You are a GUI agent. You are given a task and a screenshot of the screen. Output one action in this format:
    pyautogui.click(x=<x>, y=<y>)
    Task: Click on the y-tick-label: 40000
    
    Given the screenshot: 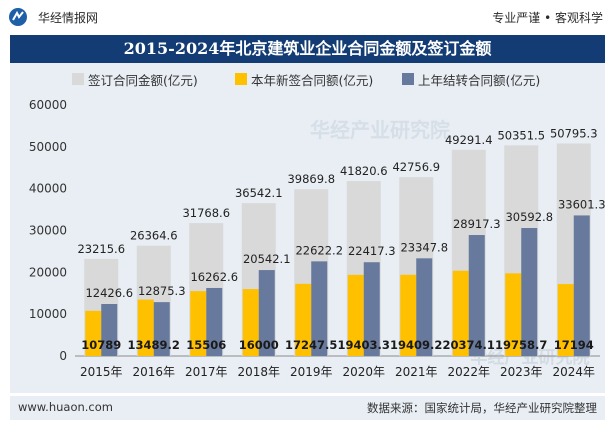 What is the action you would take?
    pyautogui.click(x=48, y=189)
    